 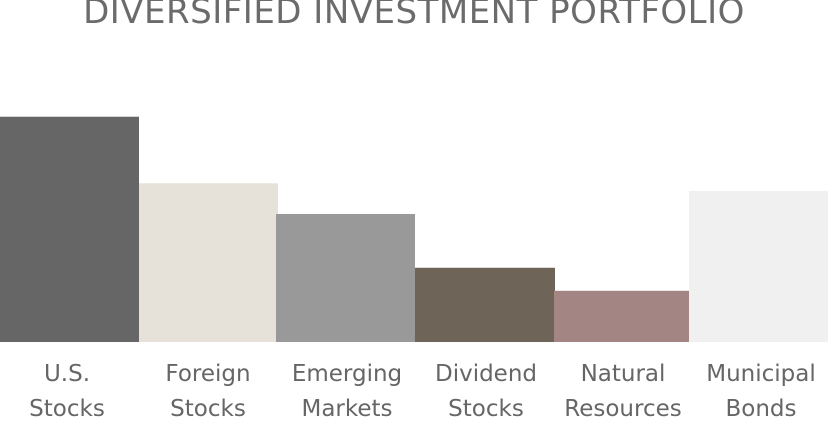 What do you see at coordinates (486, 391) in the screenshot?
I see `category-label-4: Dividend Stocks` at bounding box center [486, 391].